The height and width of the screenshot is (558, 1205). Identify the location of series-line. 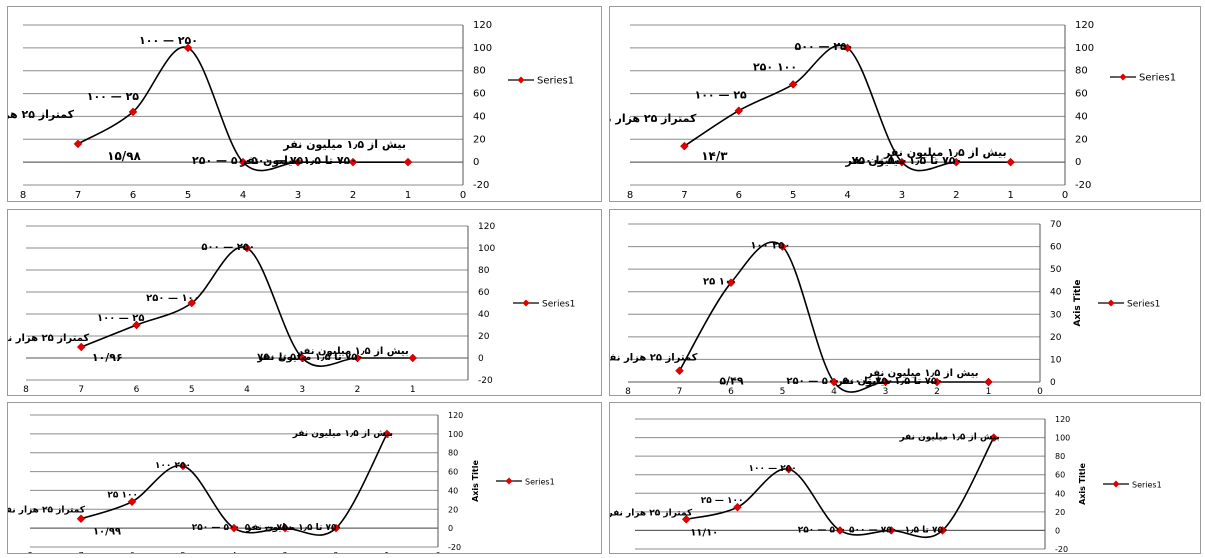
(234, 484).